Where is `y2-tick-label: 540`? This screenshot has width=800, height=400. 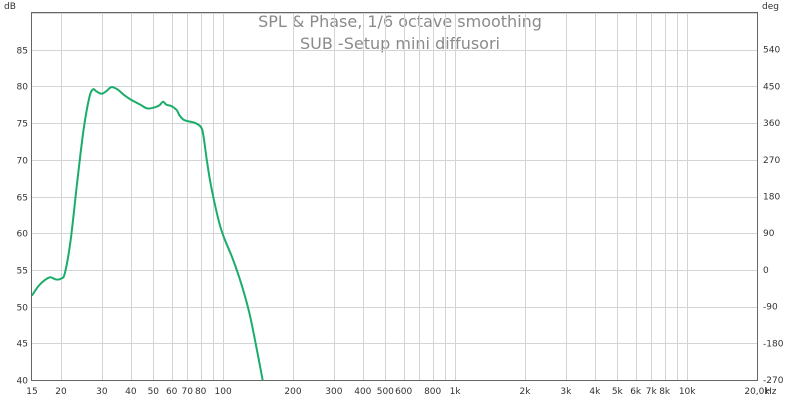 y2-tick-label: 540 is located at coordinates (771, 51).